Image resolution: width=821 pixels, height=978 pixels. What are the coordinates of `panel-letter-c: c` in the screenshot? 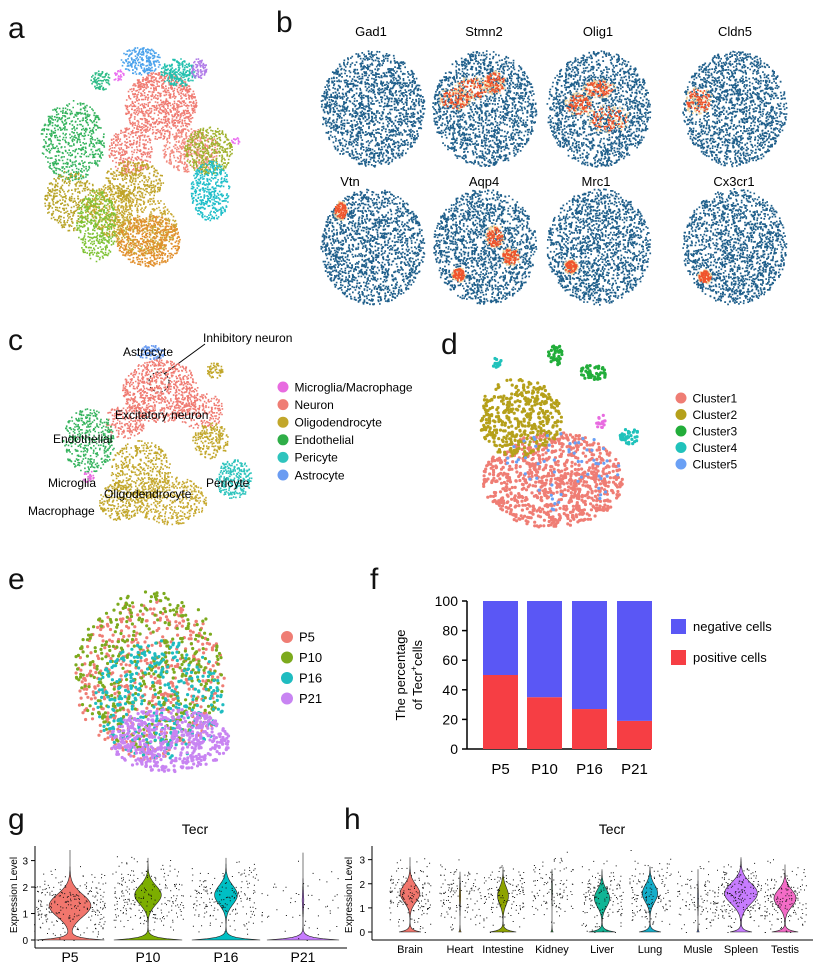 It's located at (15, 340).